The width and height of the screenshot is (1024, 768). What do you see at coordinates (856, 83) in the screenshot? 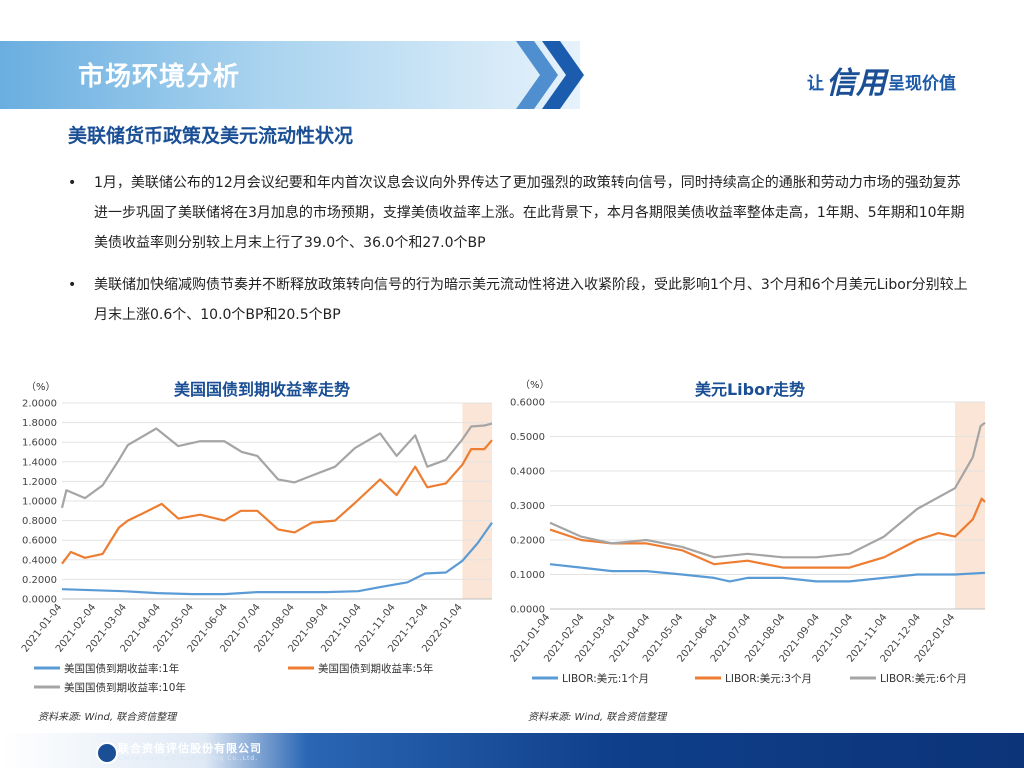
I see `slogan-big: 信用` at bounding box center [856, 83].